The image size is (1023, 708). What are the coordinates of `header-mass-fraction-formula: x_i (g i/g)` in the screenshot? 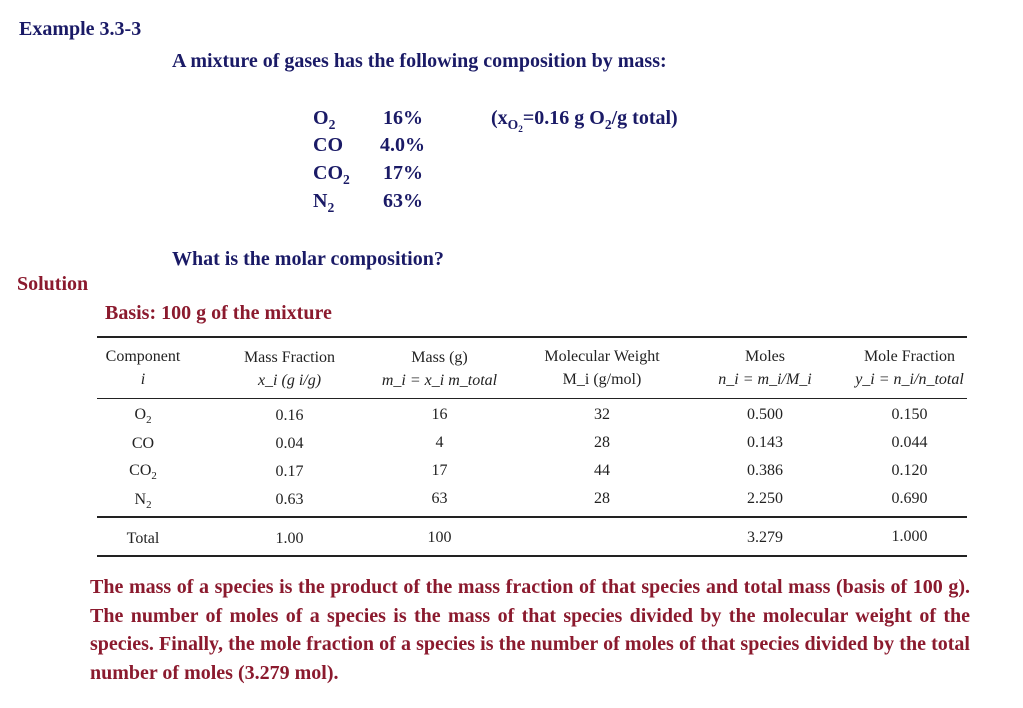 It's located at (289, 380).